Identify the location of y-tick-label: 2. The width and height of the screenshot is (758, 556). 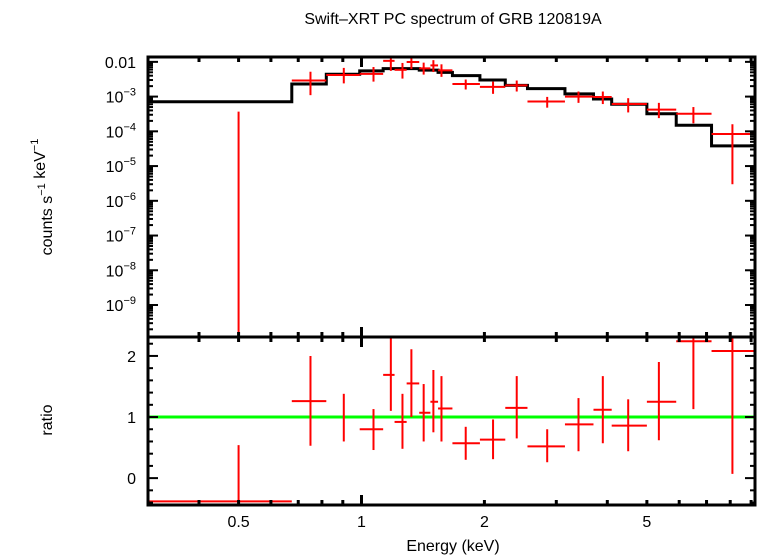
(131, 357).